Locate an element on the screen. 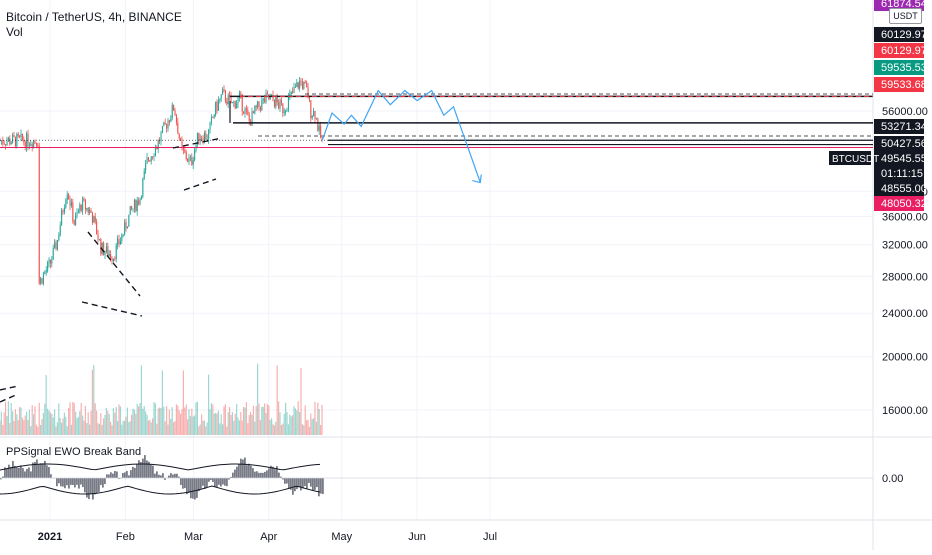  price-tick-label: 36000.00 is located at coordinates (905, 217).